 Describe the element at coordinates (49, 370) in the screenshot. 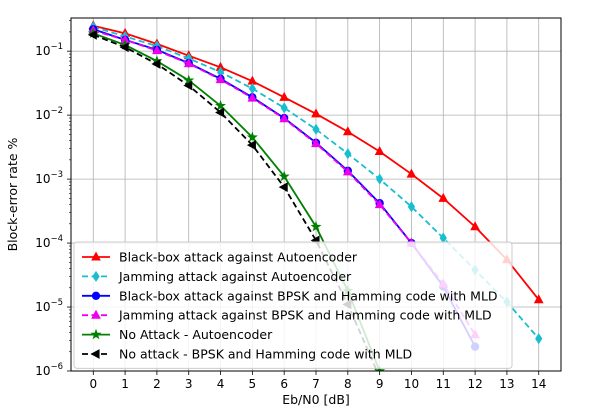

I see `y-tick-label: 10⁻⁶` at that location.